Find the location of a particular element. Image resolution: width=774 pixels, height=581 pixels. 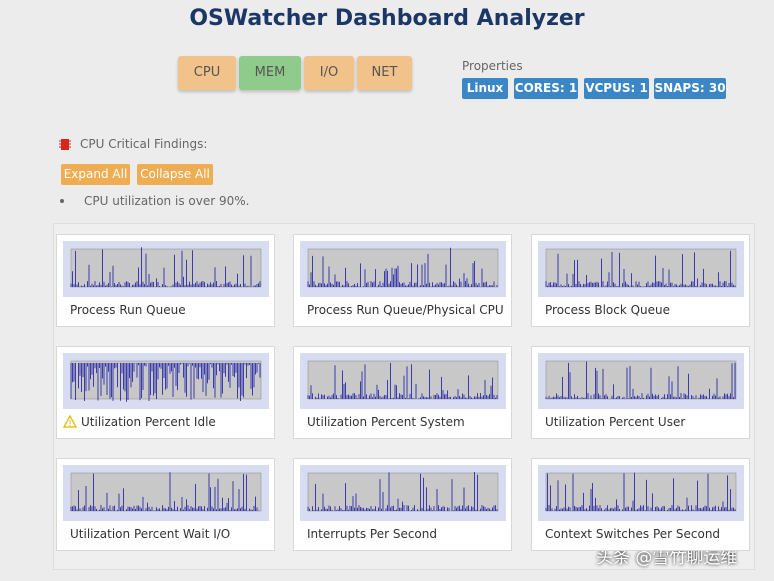

expand-all: Expand All is located at coordinates (95, 174).